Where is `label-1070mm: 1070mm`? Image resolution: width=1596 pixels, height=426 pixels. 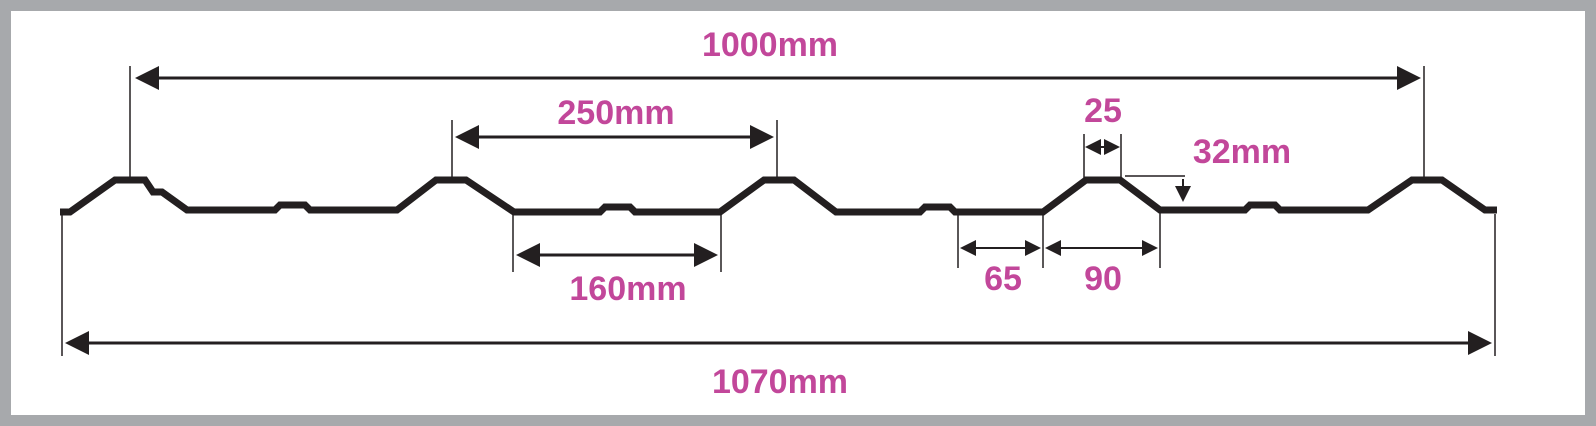 label-1070mm: 1070mm is located at coordinates (780, 382).